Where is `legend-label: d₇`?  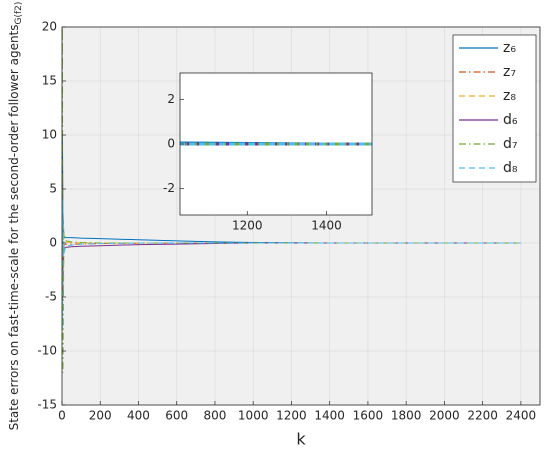
legend-label: d₇ is located at coordinates (510, 144).